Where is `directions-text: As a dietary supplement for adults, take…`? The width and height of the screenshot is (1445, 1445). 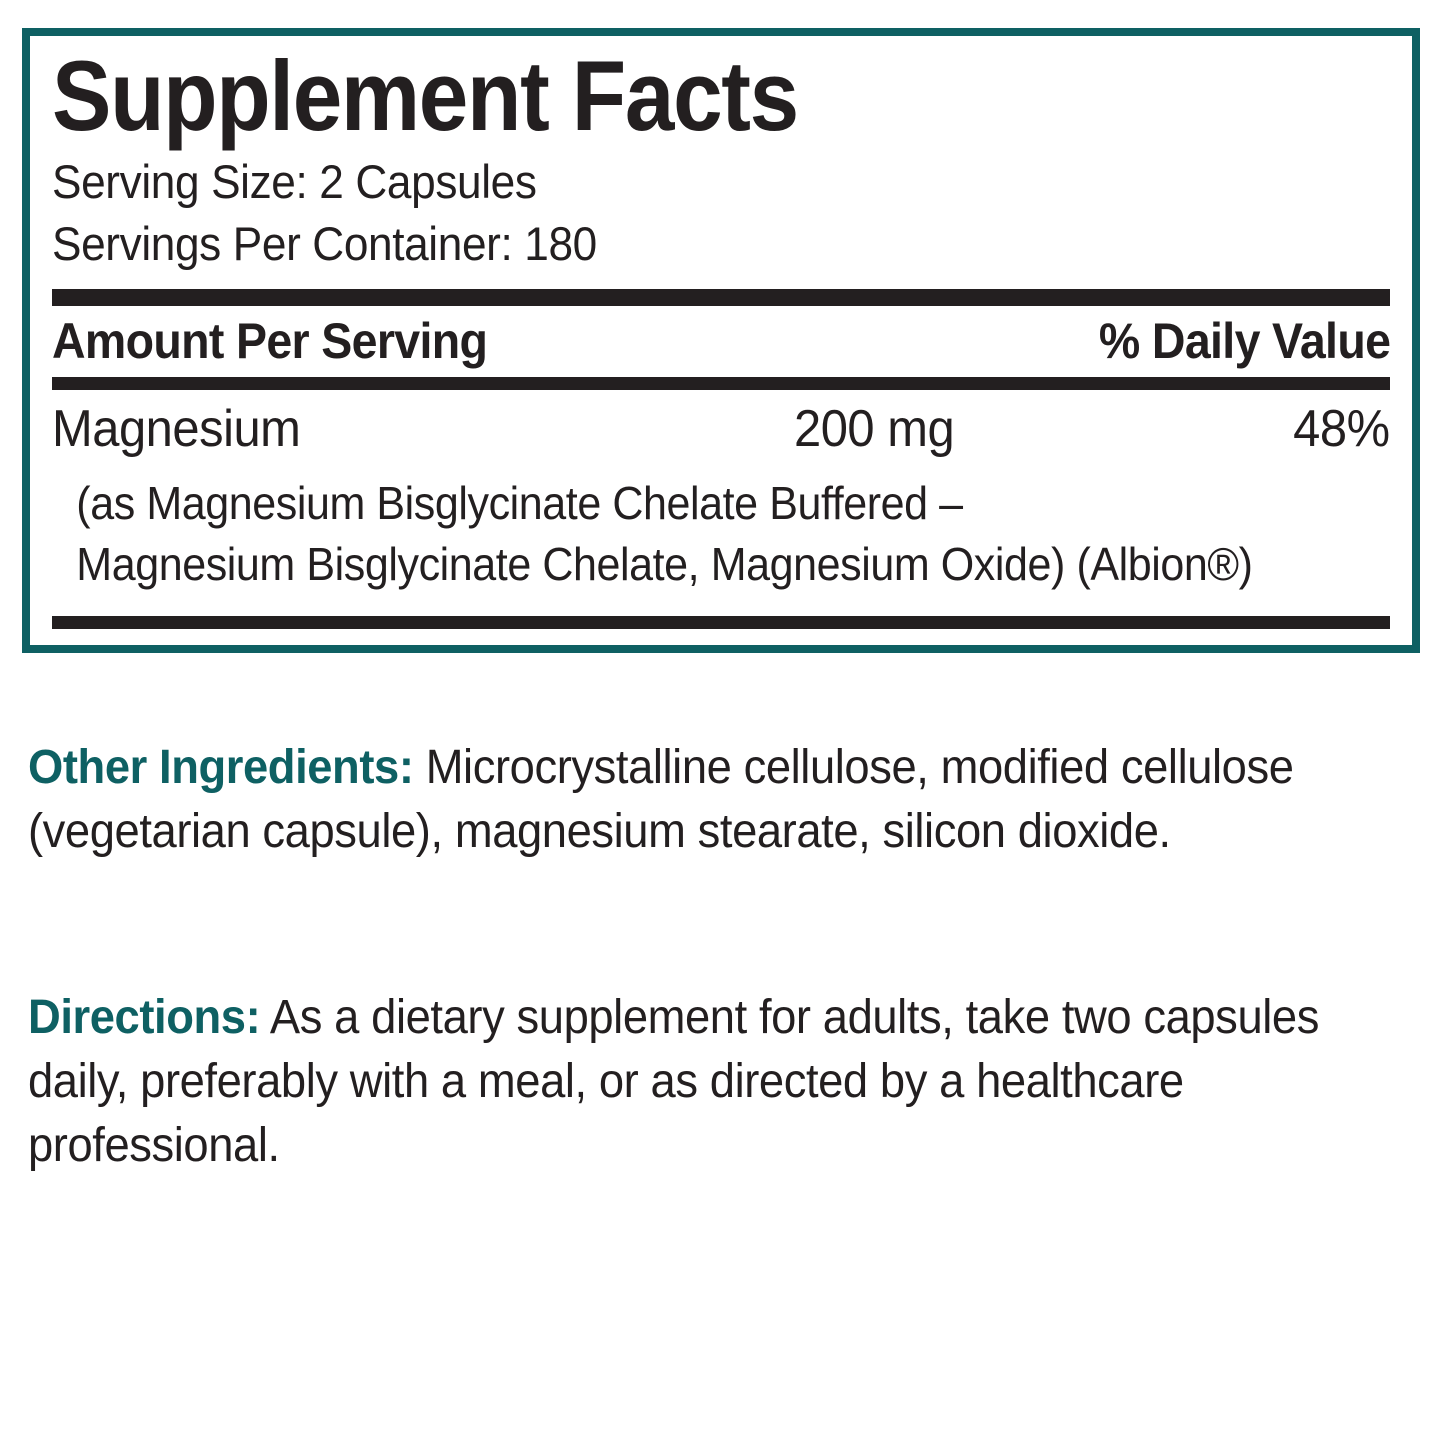
directions-text: As a dietary supplement for adults, take… is located at coordinates (673, 1081).